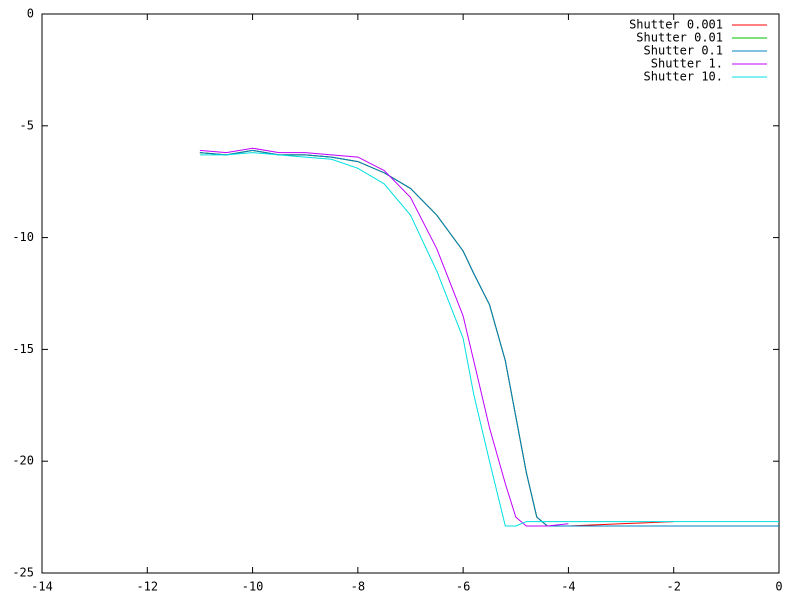 The width and height of the screenshot is (800, 600). What do you see at coordinates (778, 587) in the screenshot?
I see `x-tick-label: 0` at bounding box center [778, 587].